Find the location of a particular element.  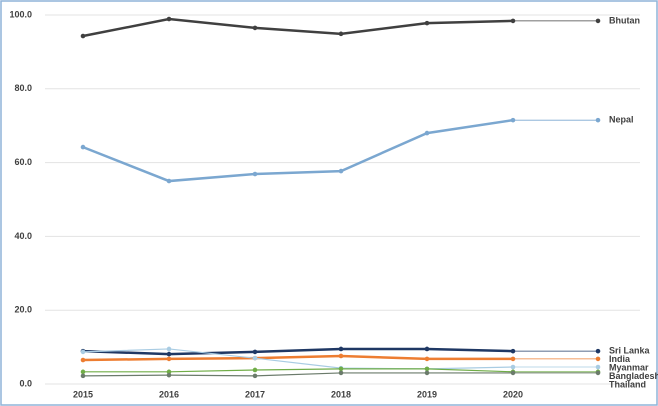

x-tick-label: 2017 is located at coordinates (255, 394).